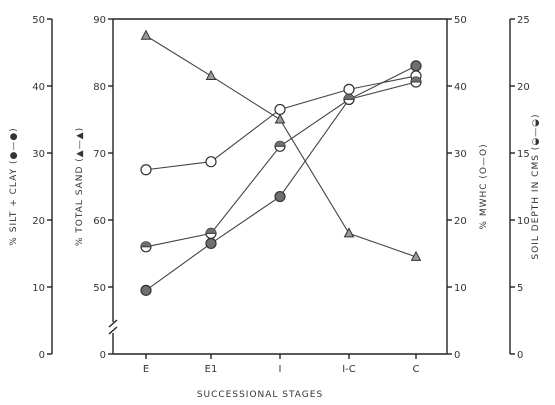 The width and height of the screenshot is (555, 405). What do you see at coordinates (523, 154) in the screenshot?
I see `y-tick-label: 15` at bounding box center [523, 154].